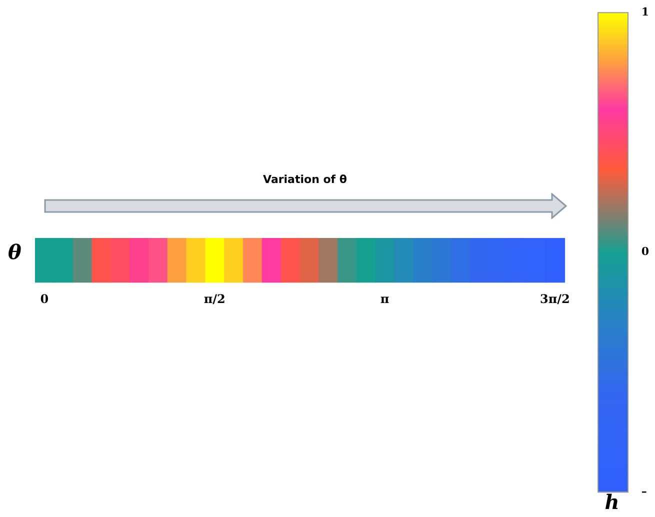 This screenshot has height=517, width=655. What do you see at coordinates (645, 11) in the screenshot?
I see `color-bar-label: 1` at bounding box center [645, 11].